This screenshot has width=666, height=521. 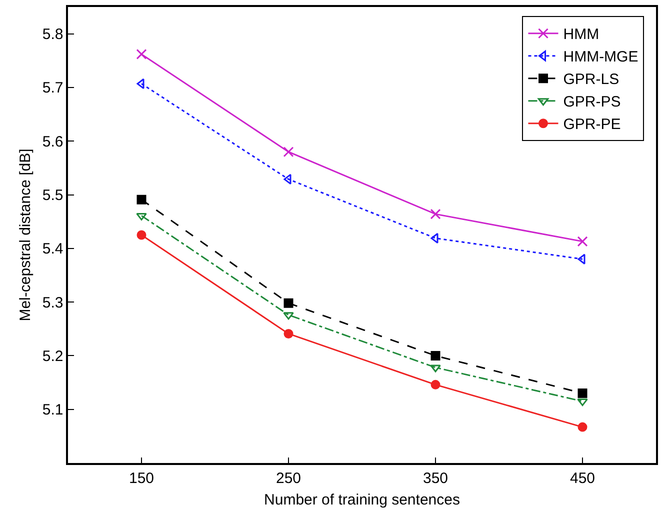 I want to click on y-tick-label: 5.4, so click(x=53, y=249).